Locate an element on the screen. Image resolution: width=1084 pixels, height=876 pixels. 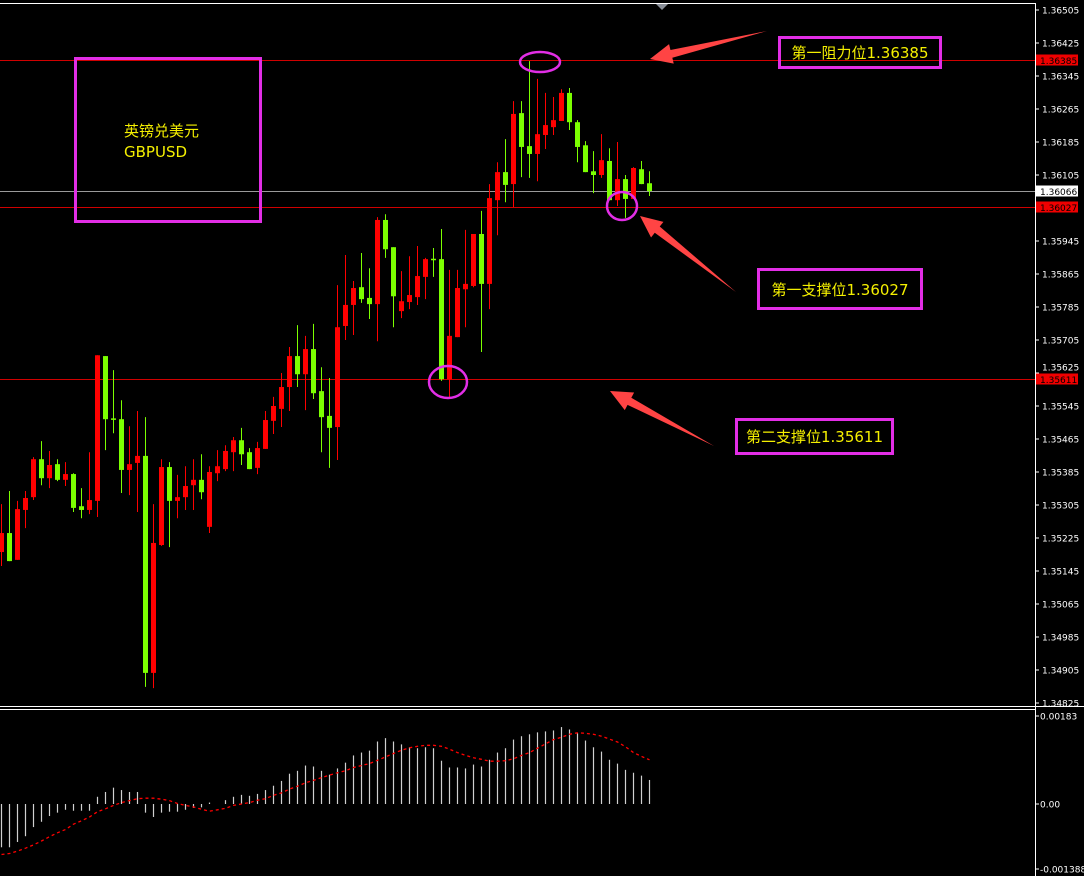
annotation-marks is located at coordinates (533, 225).